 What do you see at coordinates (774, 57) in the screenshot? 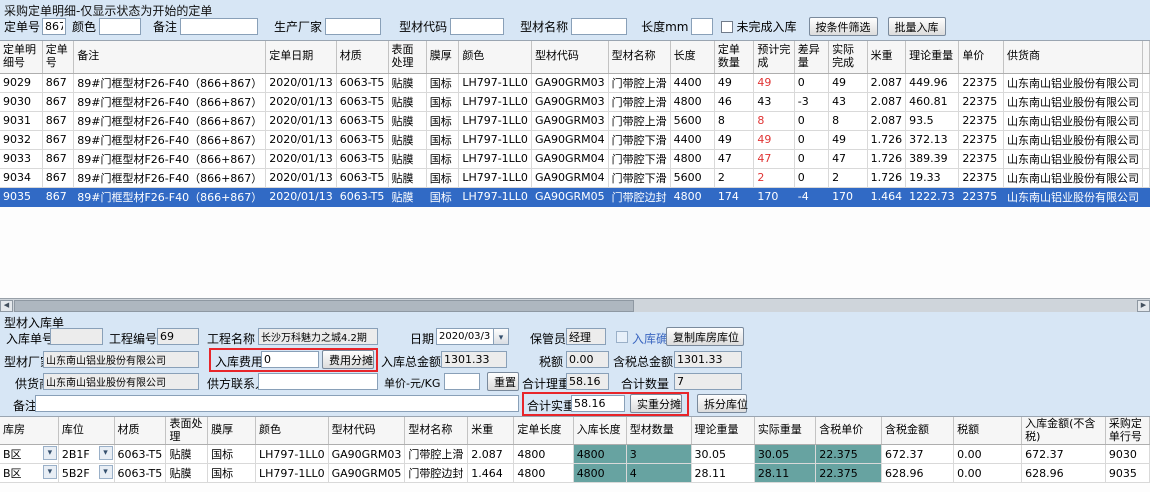
I see `column-header: 预计完成` at bounding box center [774, 57].